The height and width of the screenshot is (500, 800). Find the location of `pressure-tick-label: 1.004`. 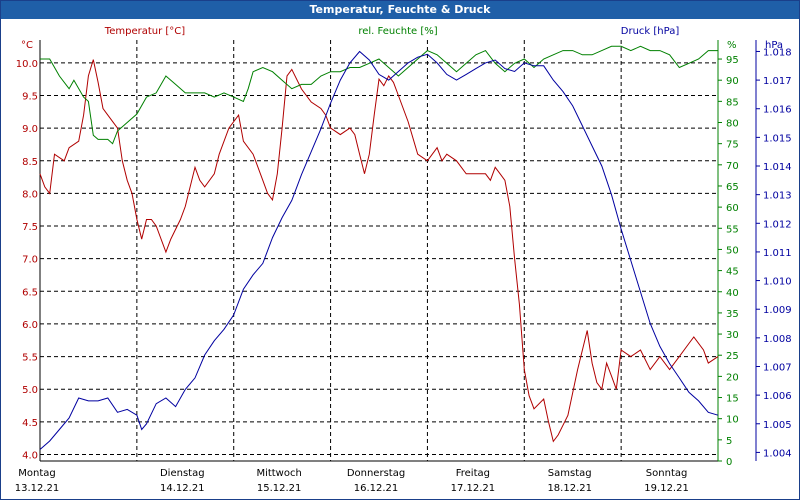

pressure-tick-label: 1.004 is located at coordinates (777, 453).